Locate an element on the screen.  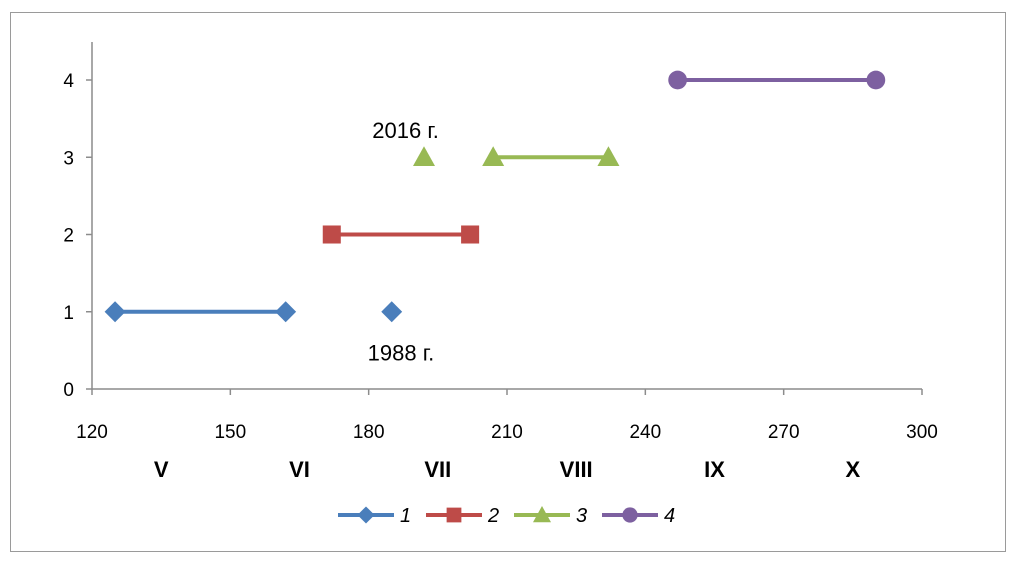
month-label: V is located at coordinates (161, 469).